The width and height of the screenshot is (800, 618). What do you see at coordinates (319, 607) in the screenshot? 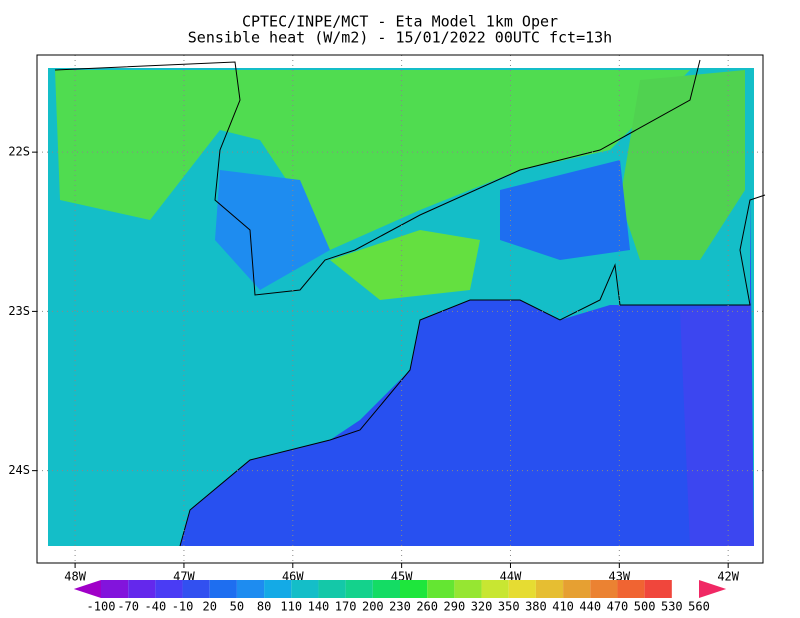
I see `colorbar-label: 140` at bounding box center [319, 607].